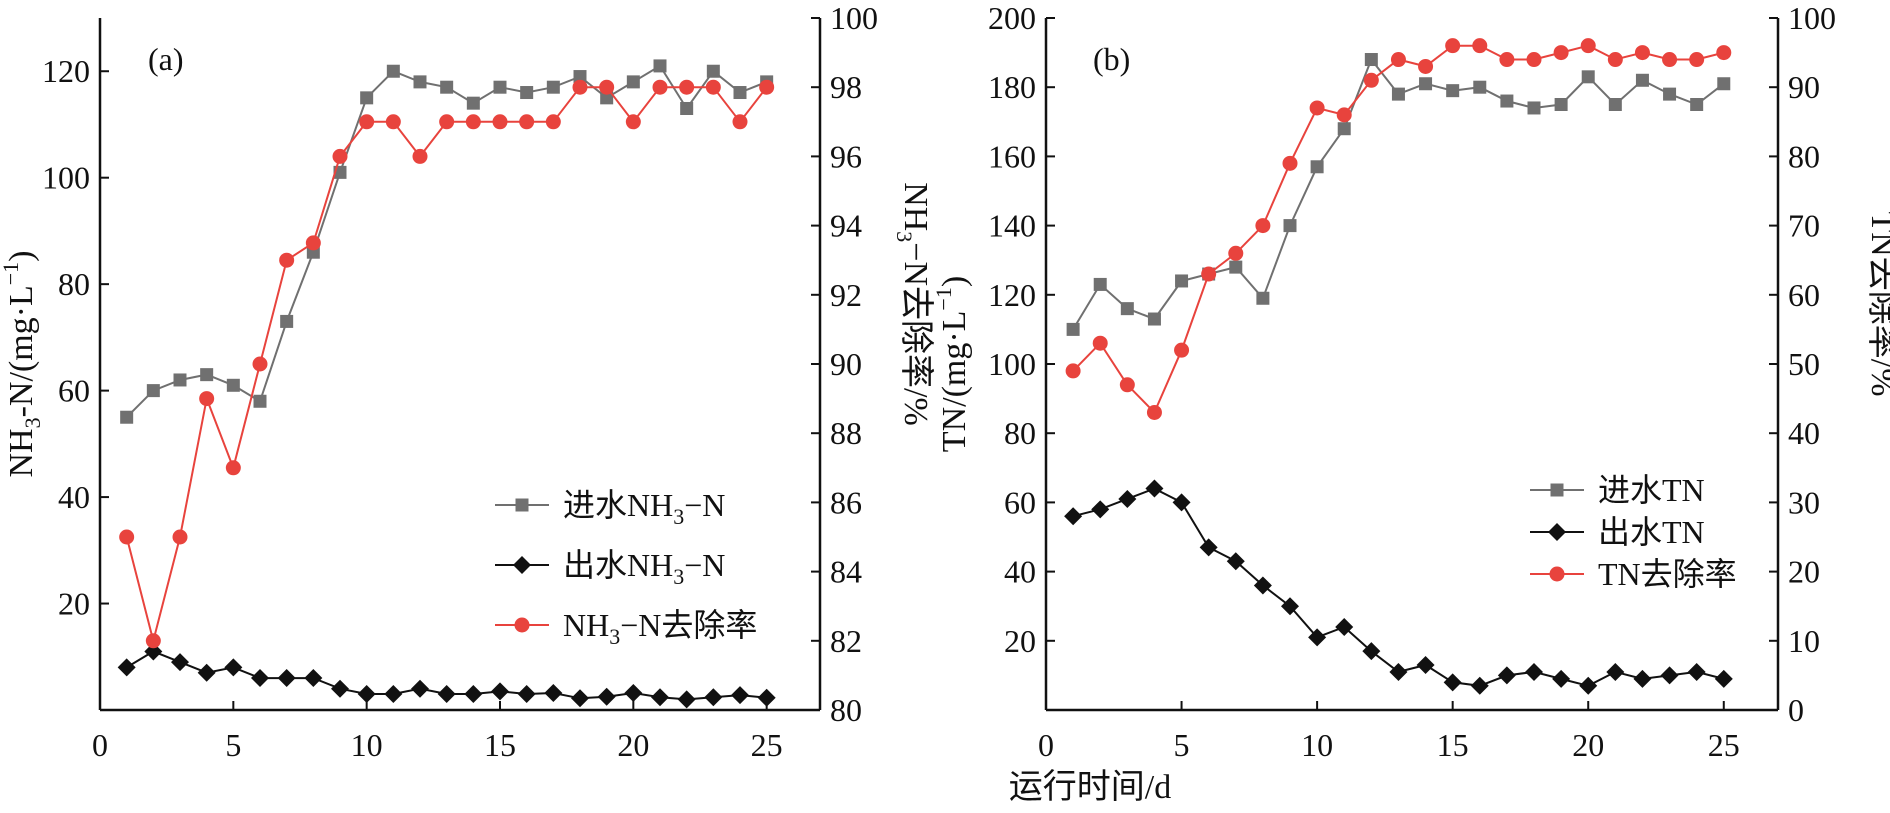 The height and width of the screenshot is (813, 1890). Describe the element at coordinates (500, 745) in the screenshot. I see `panel-a-x-tick-label: 15` at that location.